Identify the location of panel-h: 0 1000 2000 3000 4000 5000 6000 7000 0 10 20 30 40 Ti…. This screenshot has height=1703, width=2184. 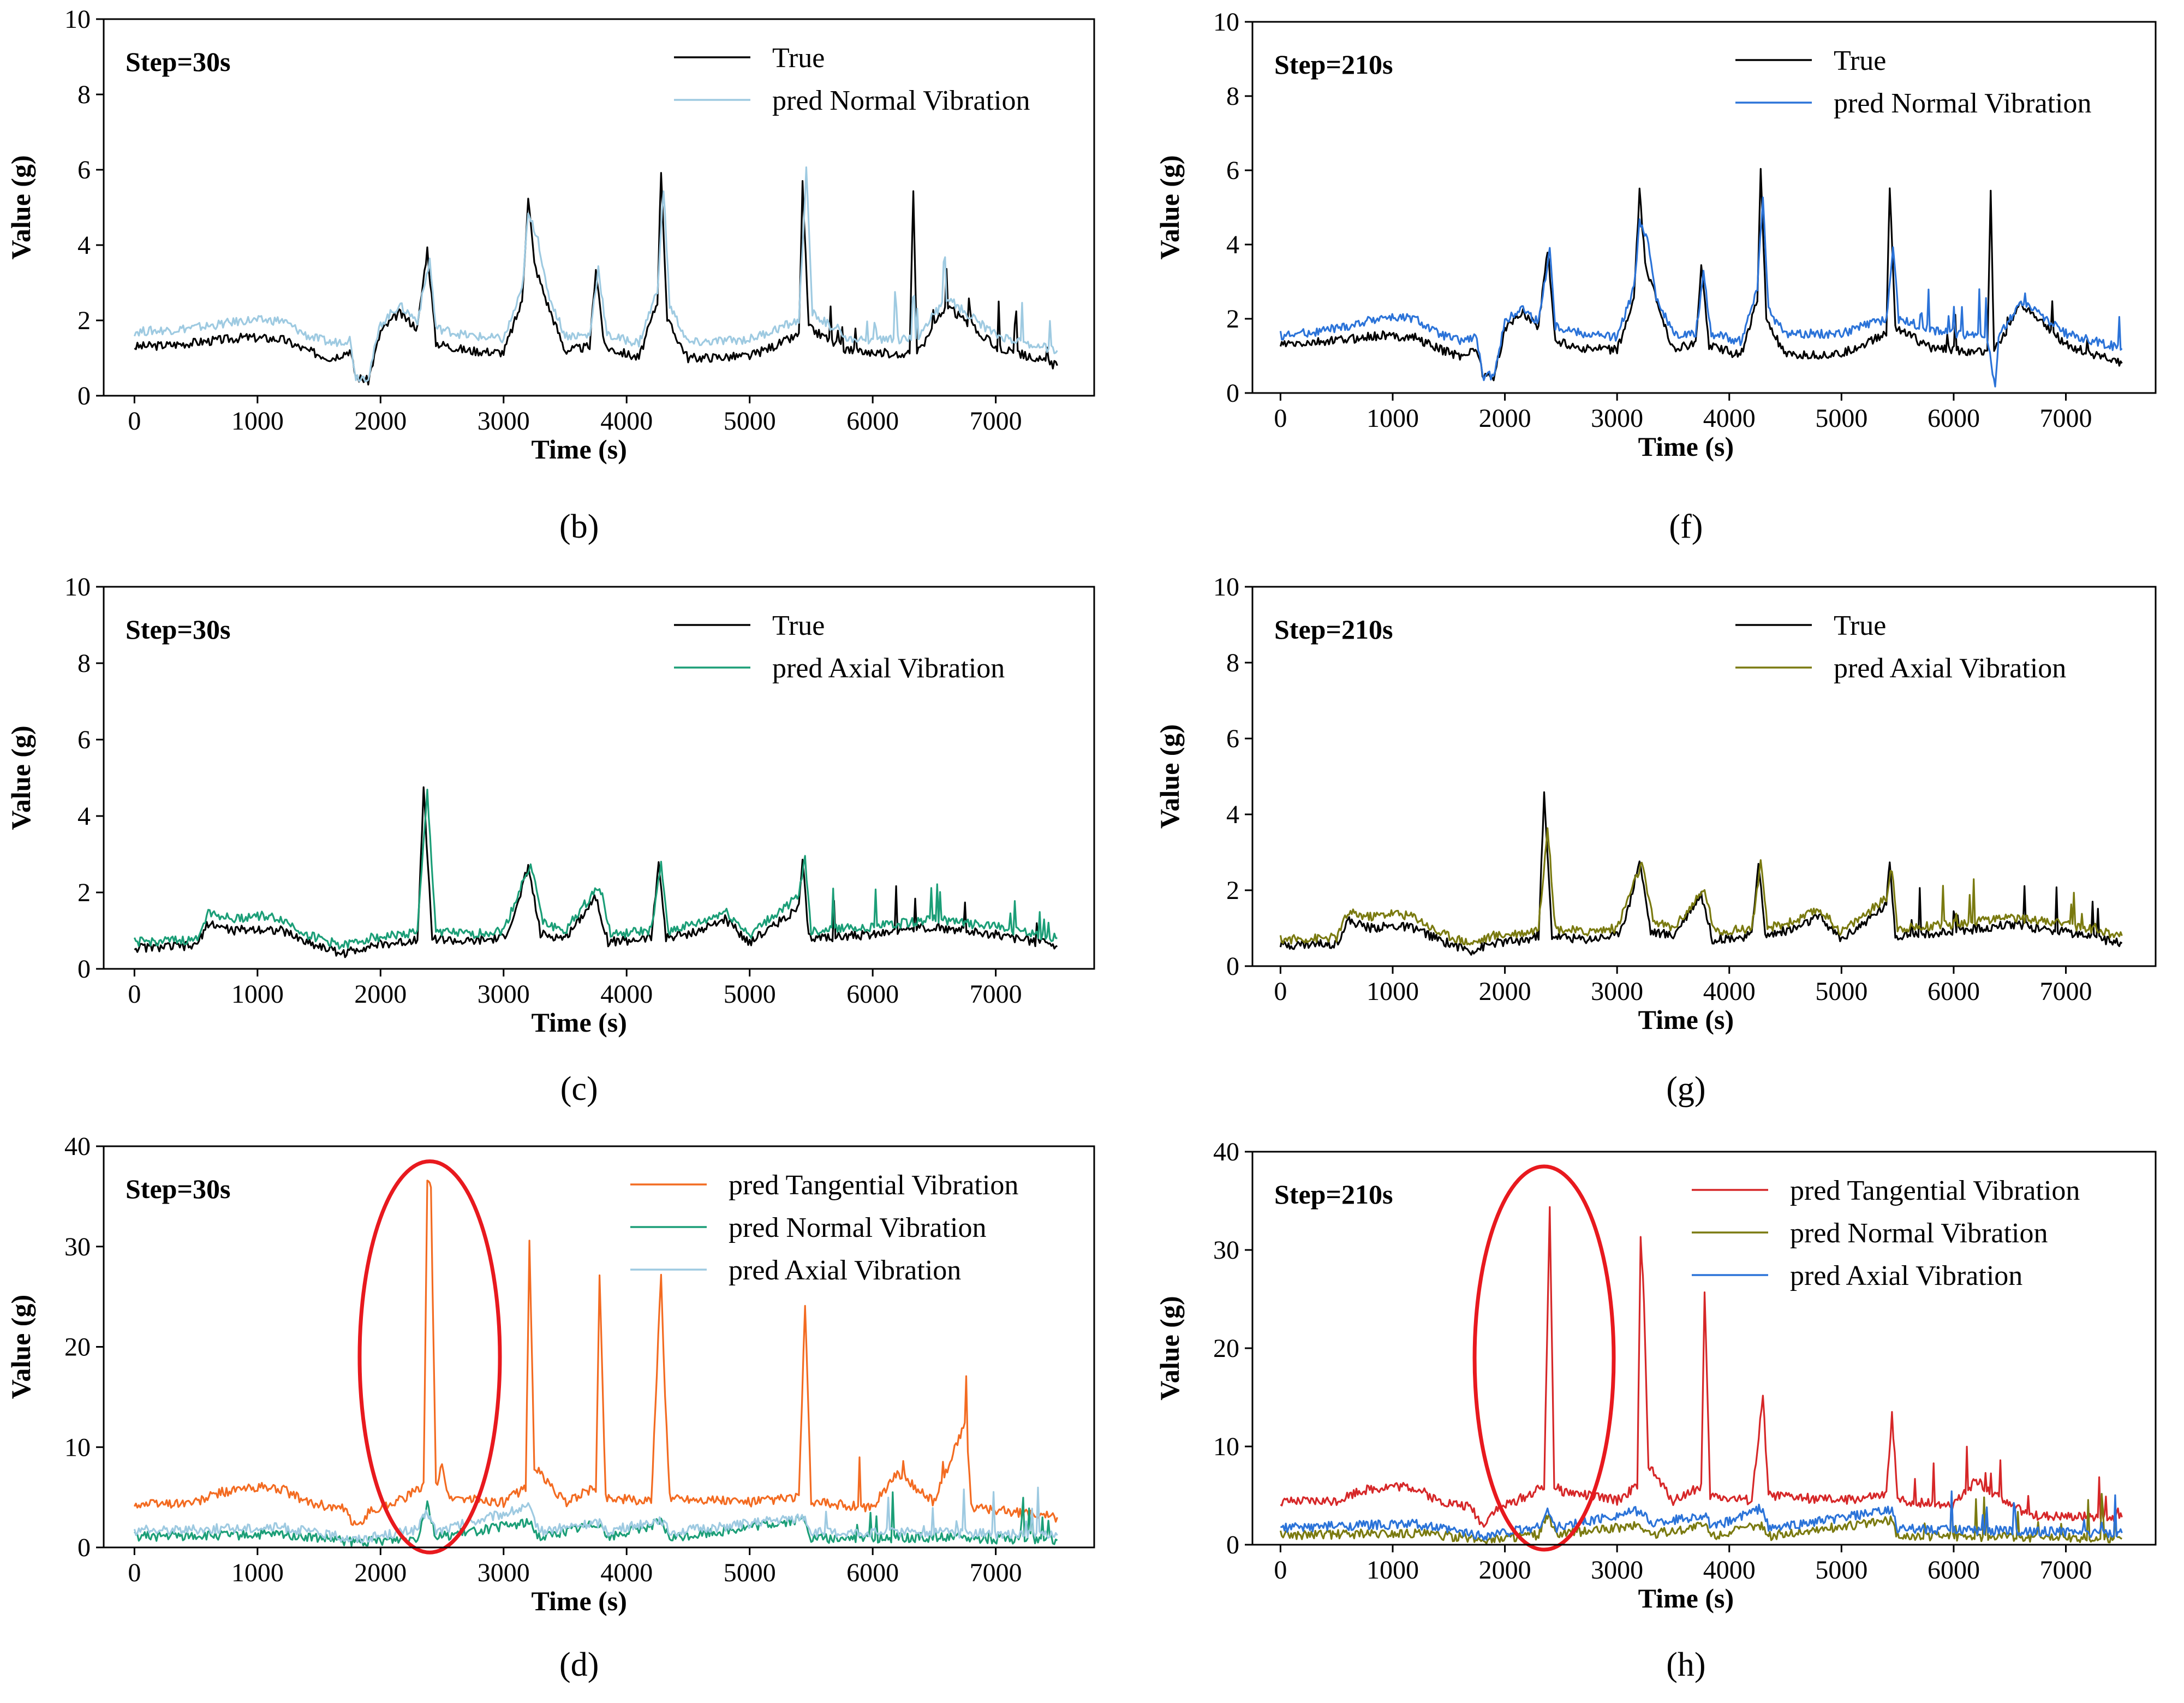
(1655, 1410).